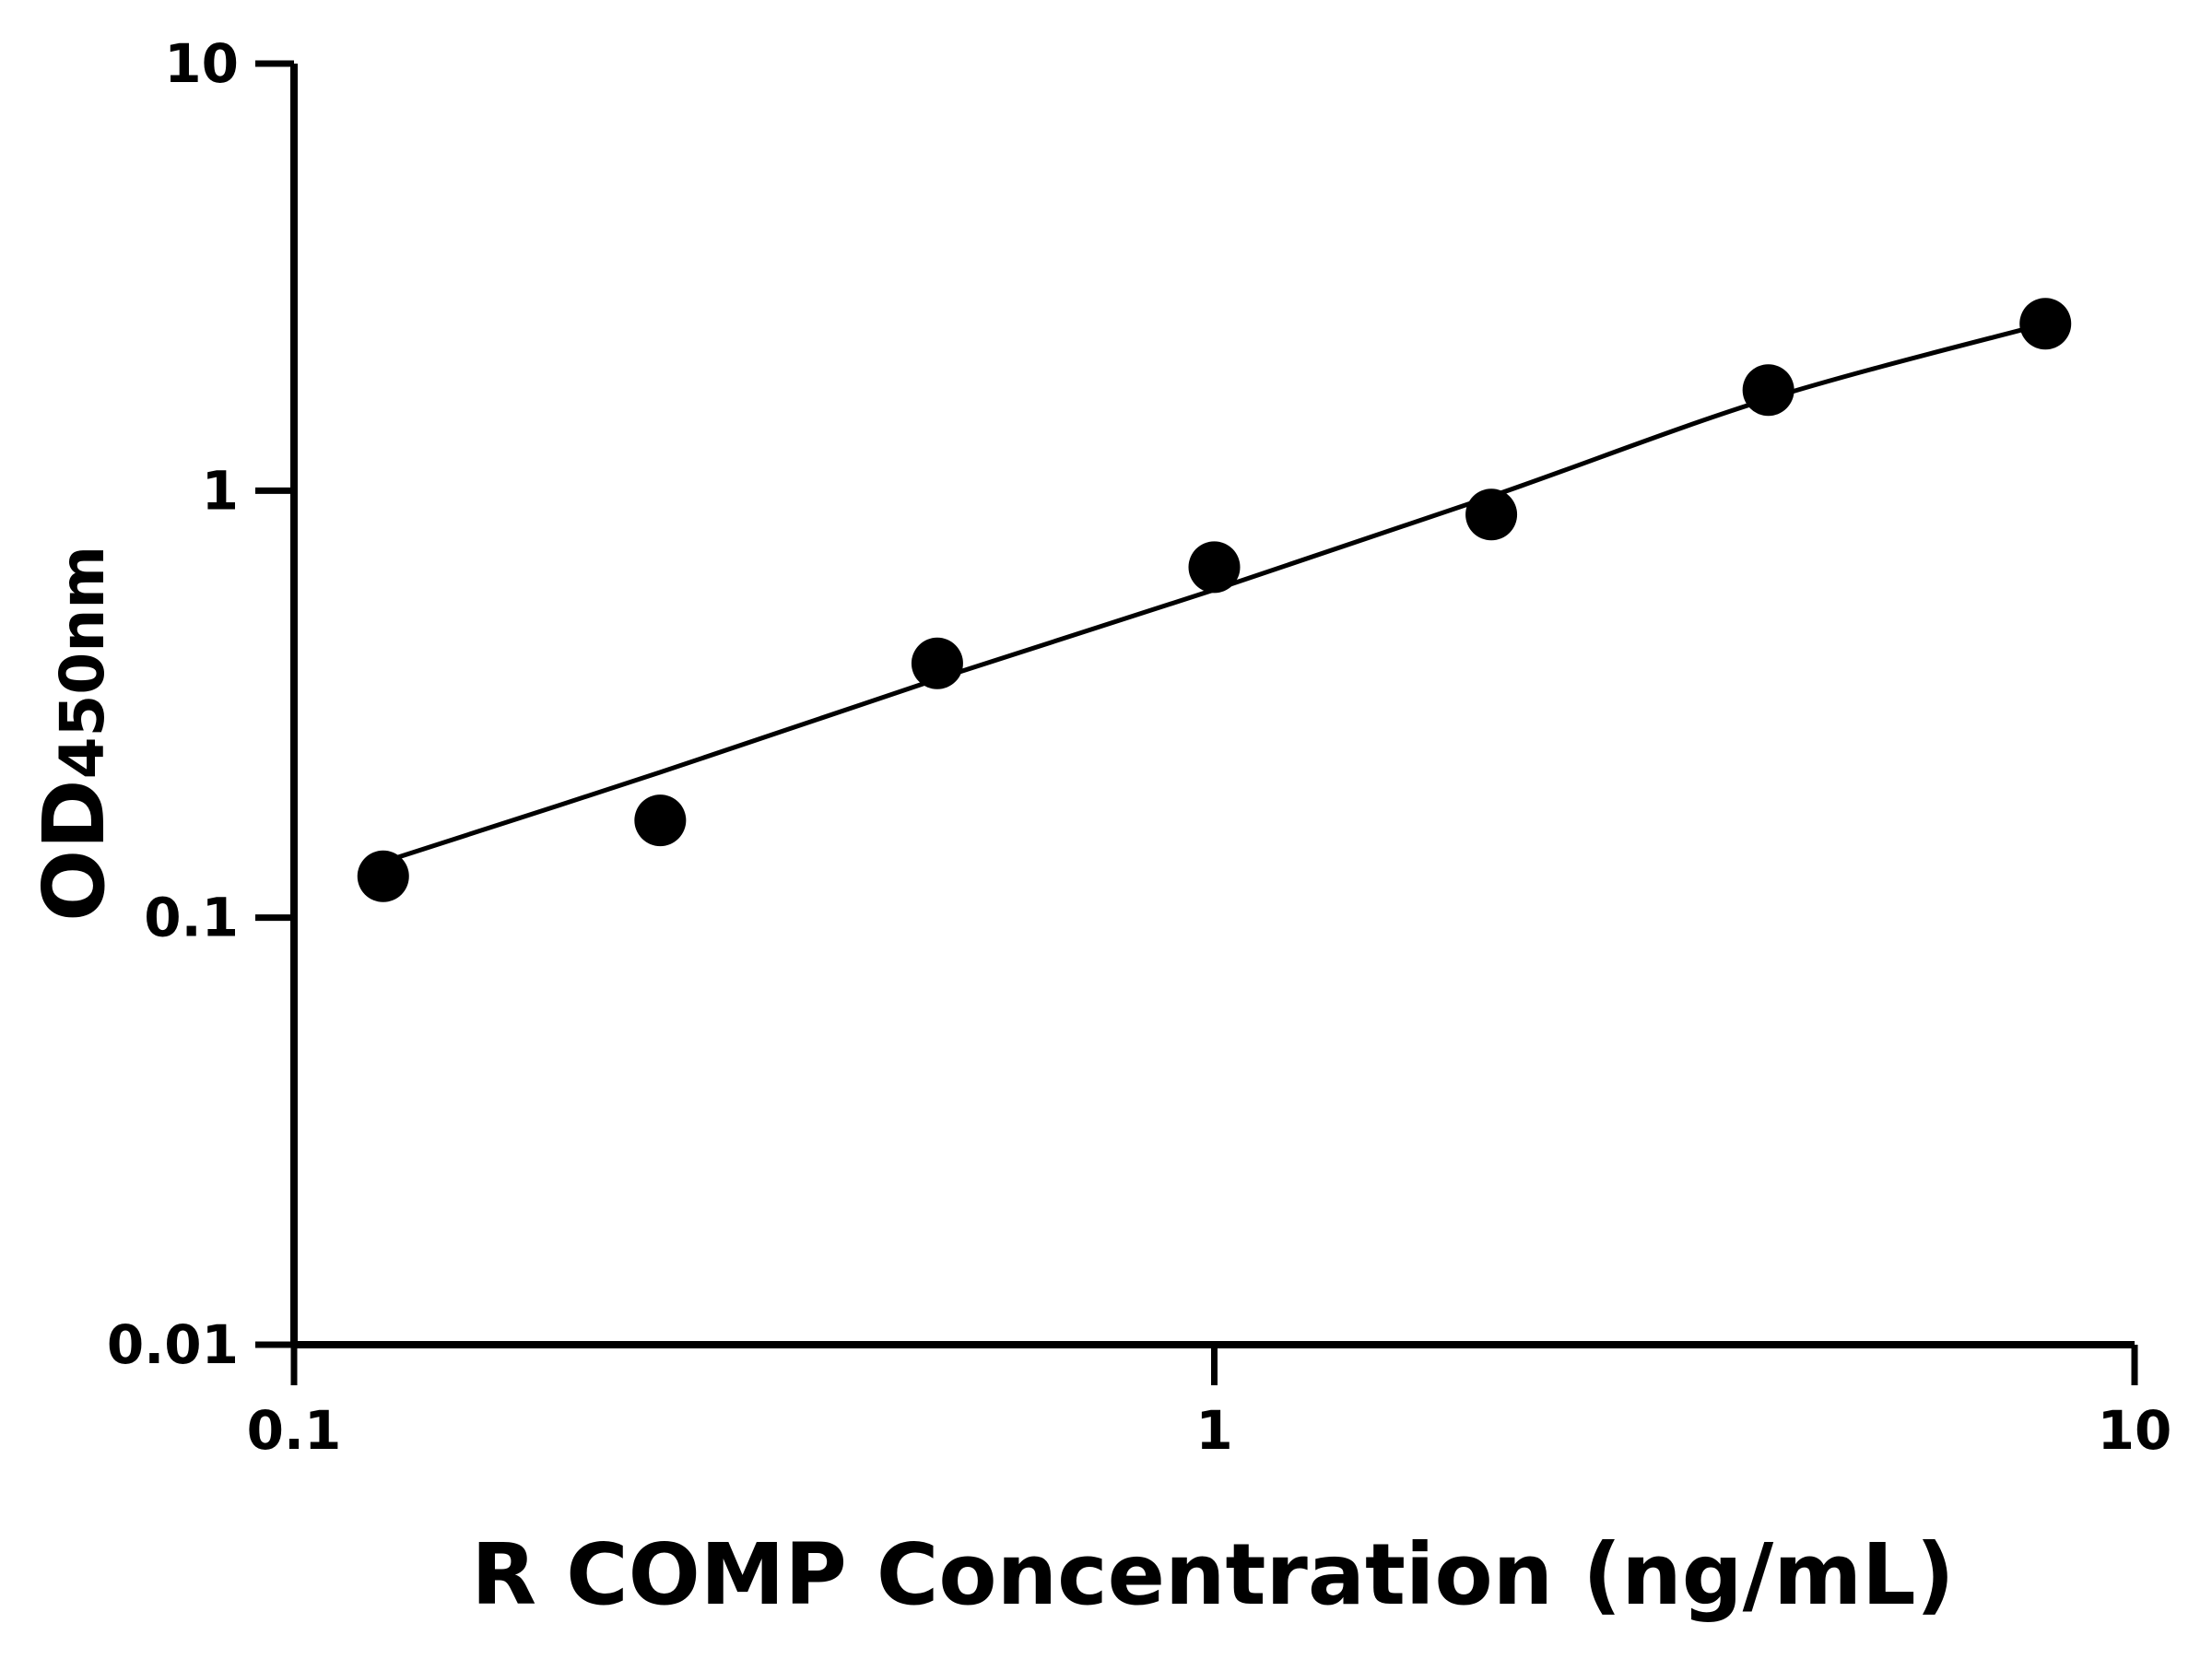 This screenshot has width=2212, height=1659. I want to click on y-tick-label: 0.1, so click(191, 918).